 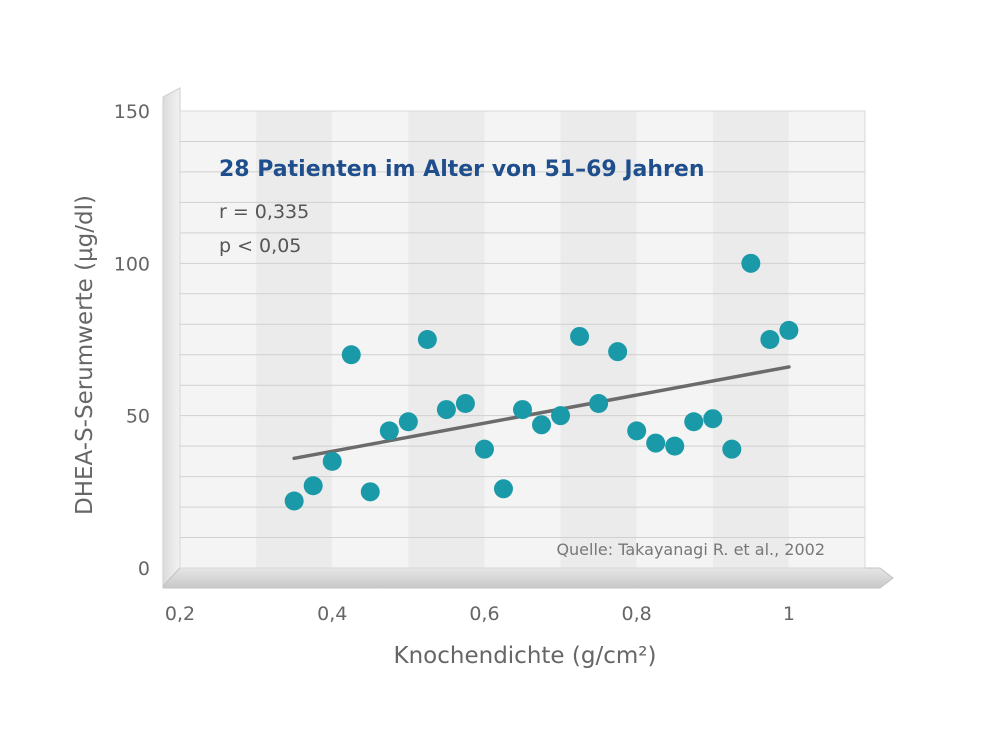 I want to click on y-tick-label: 0, so click(x=144, y=569).